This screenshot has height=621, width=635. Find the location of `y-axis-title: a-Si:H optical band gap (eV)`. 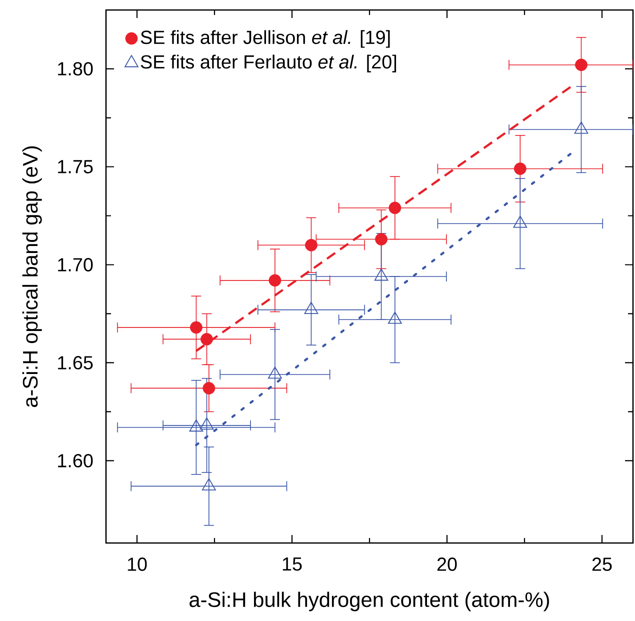

y-axis-title: a-Si:H optical band gap (eV) is located at coordinates (32, 277).